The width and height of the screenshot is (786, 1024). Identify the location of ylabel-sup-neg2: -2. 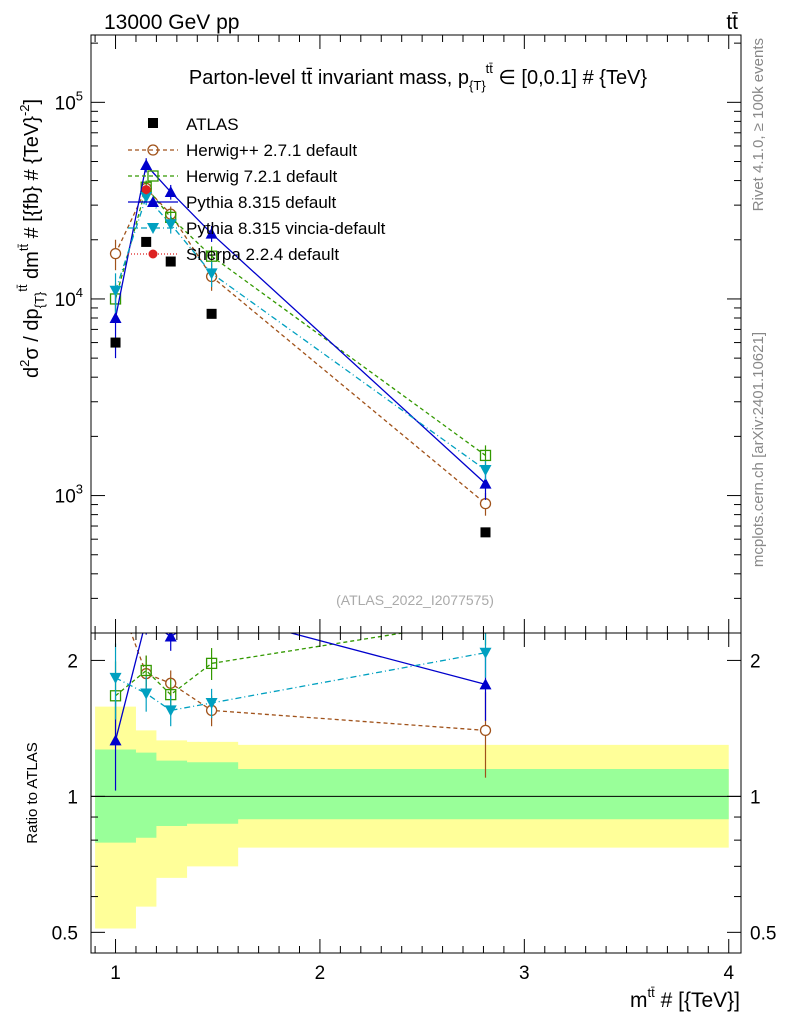
(24, 110).